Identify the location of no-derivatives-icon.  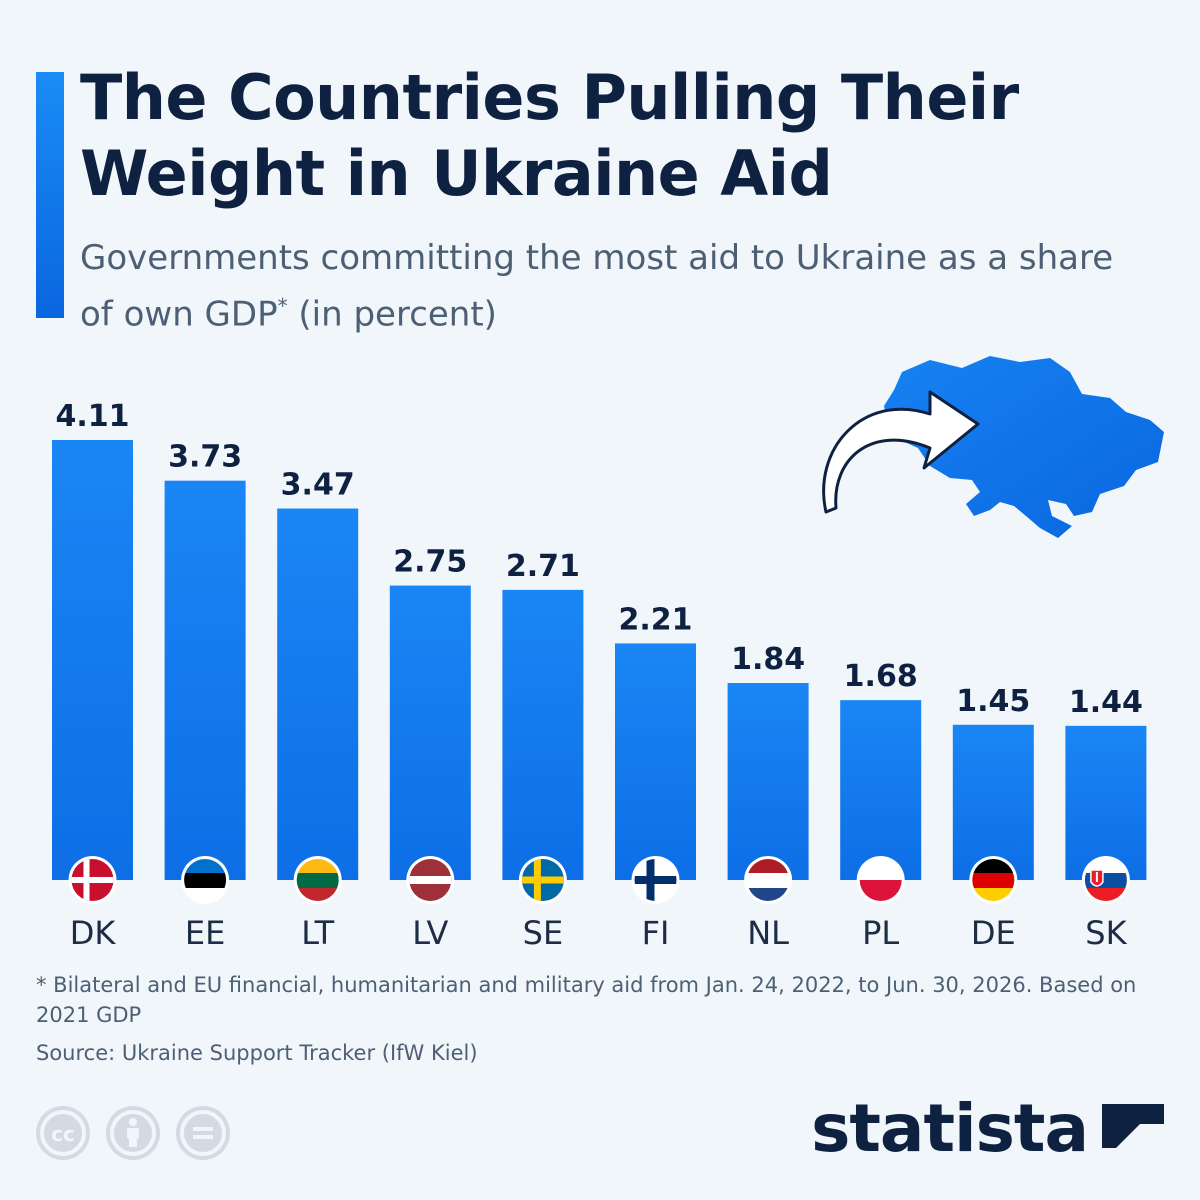
(203, 1133).